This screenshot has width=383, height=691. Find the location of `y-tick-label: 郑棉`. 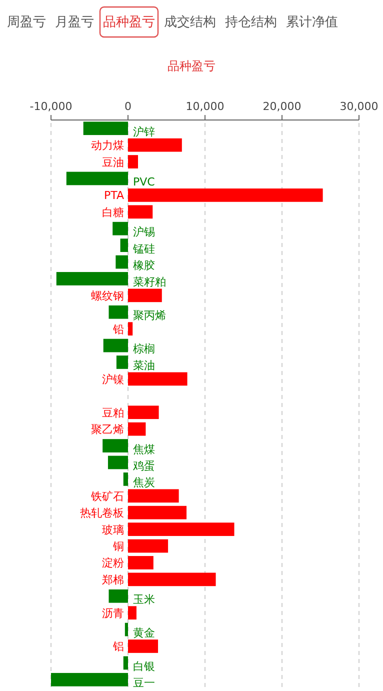

y-tick-label: 郑棉 is located at coordinates (113, 579).